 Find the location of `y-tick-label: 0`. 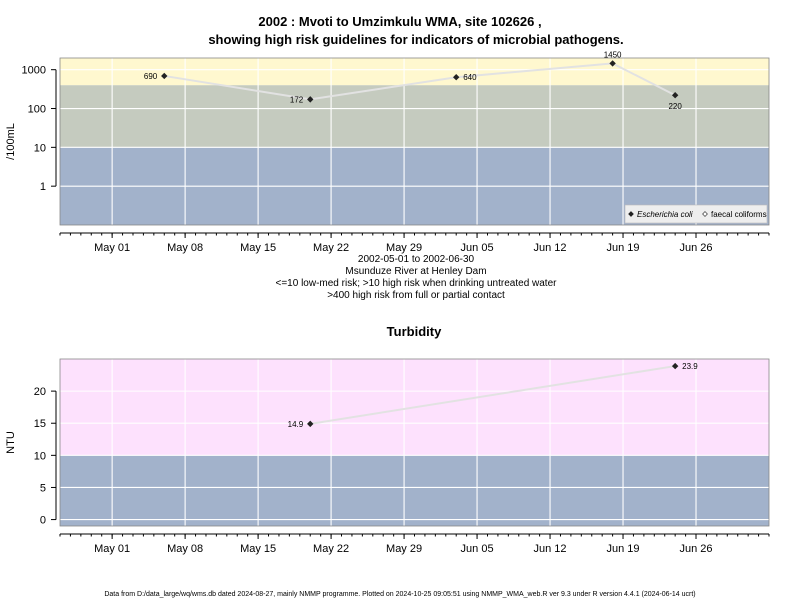

y-tick-label: 0 is located at coordinates (43, 521).